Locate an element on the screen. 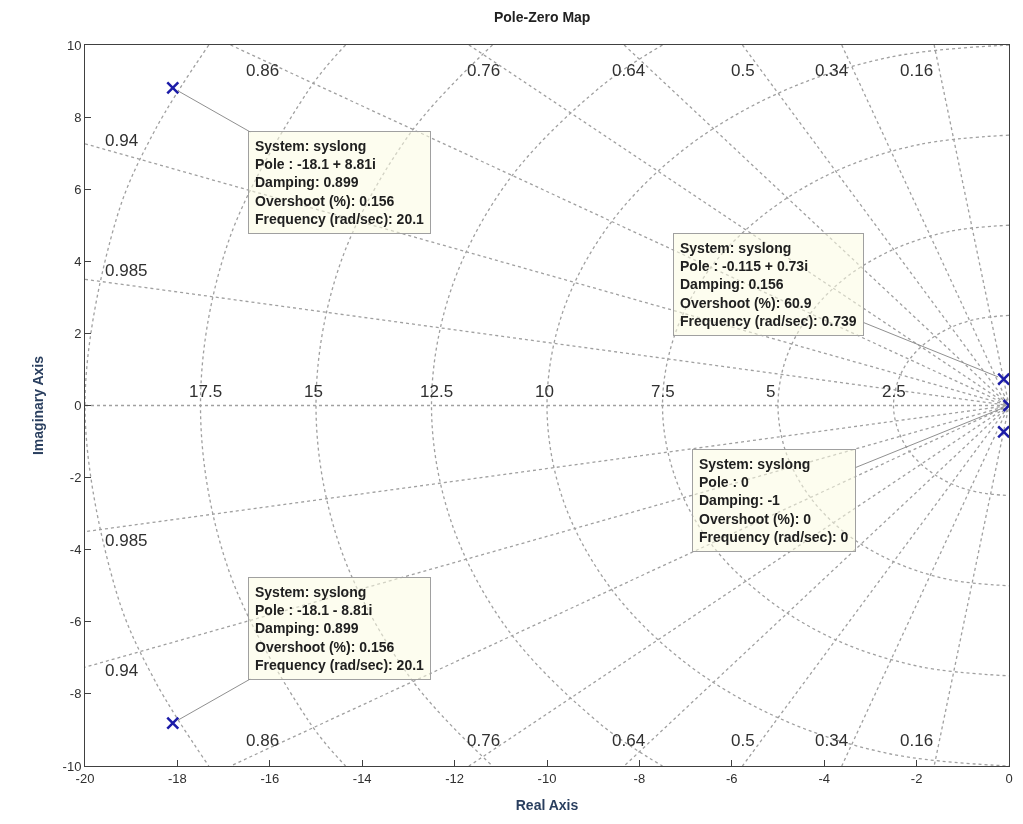  y-tick-label: 2 is located at coordinates (78, 333).